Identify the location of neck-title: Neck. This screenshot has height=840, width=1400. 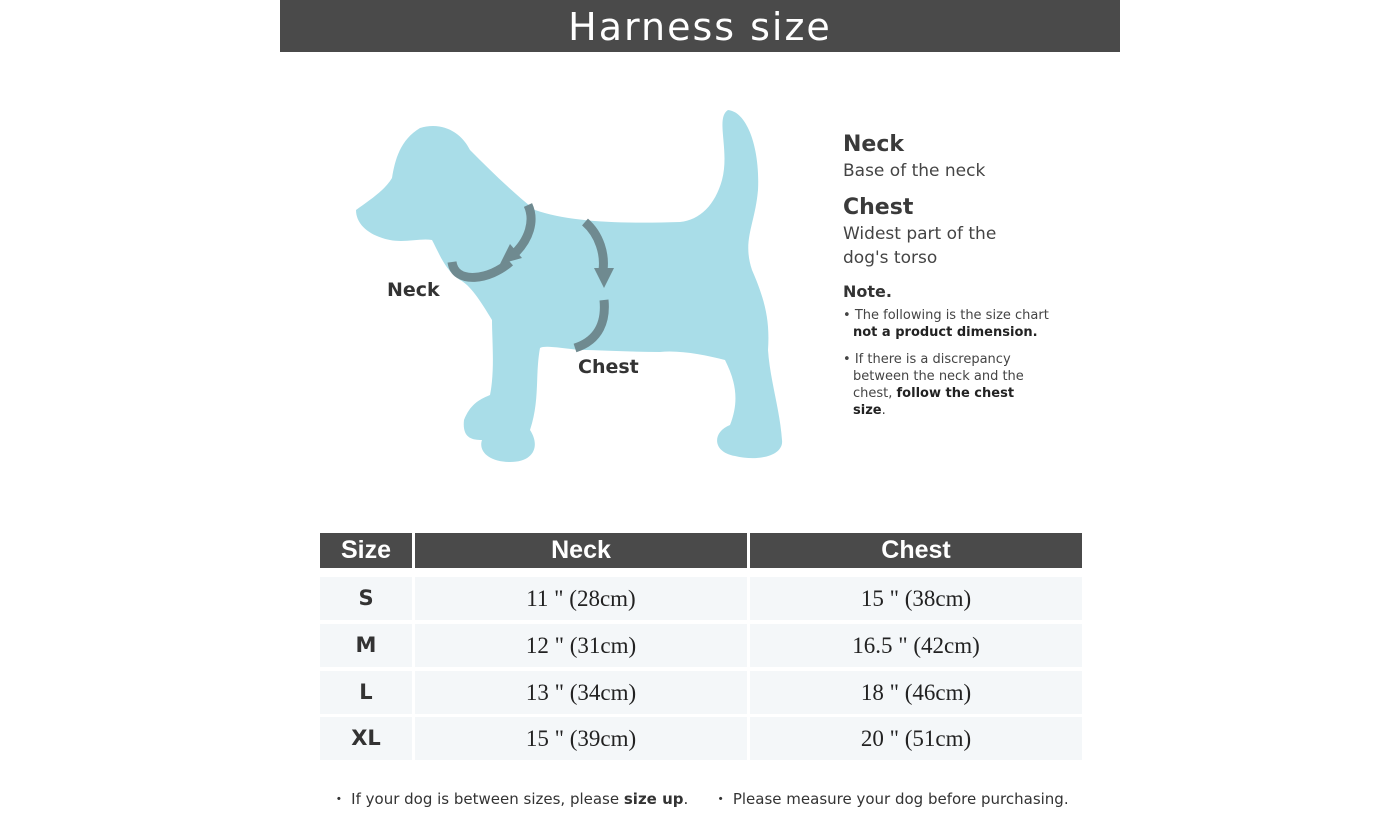
(874, 144).